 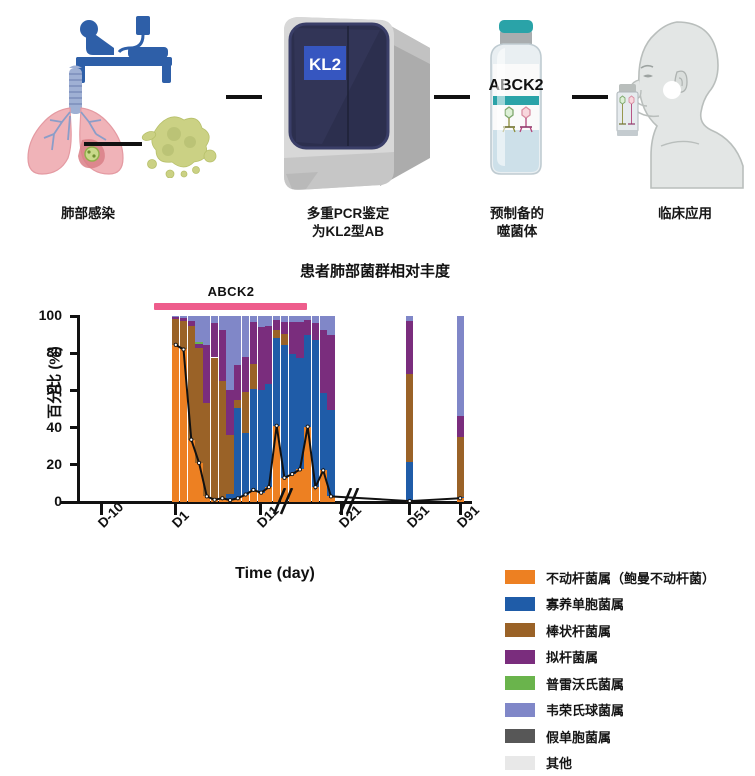 What do you see at coordinates (315, 487) in the screenshot?
I see `trend-point-D19` at bounding box center [315, 487].